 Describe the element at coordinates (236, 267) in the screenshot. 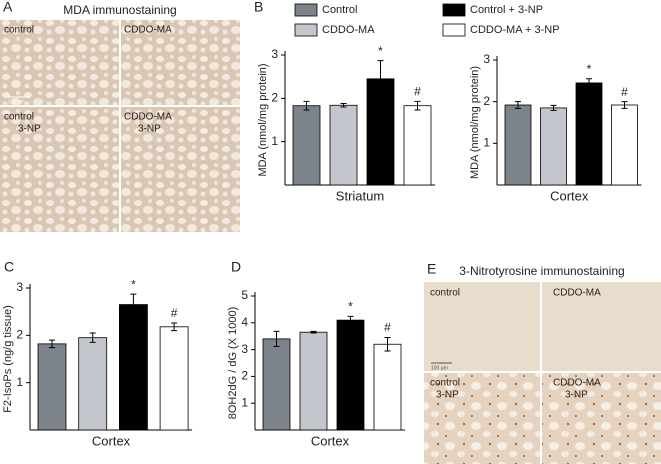

I see `panel-label: D` at that location.